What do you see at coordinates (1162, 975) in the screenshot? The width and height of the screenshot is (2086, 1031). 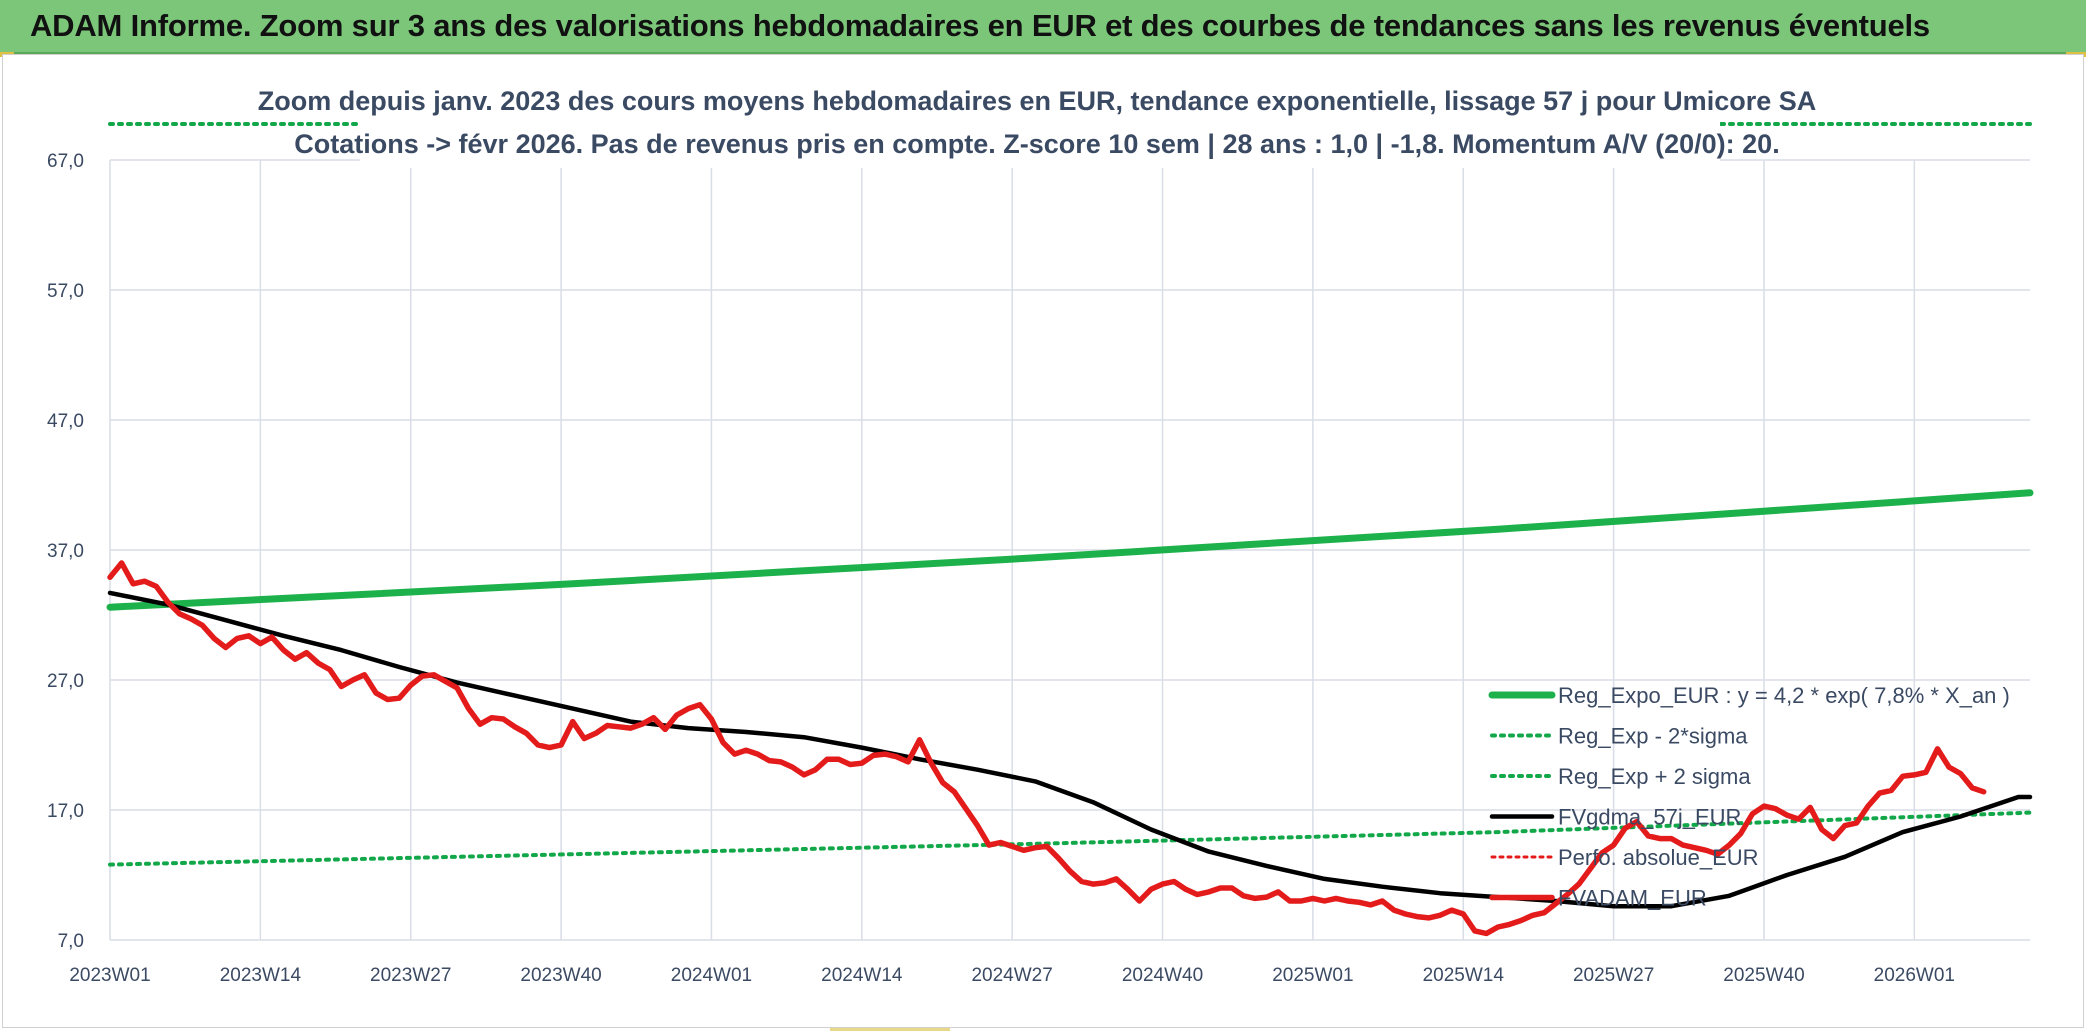 I see `x-tick-label: 2024W40` at bounding box center [1162, 975].